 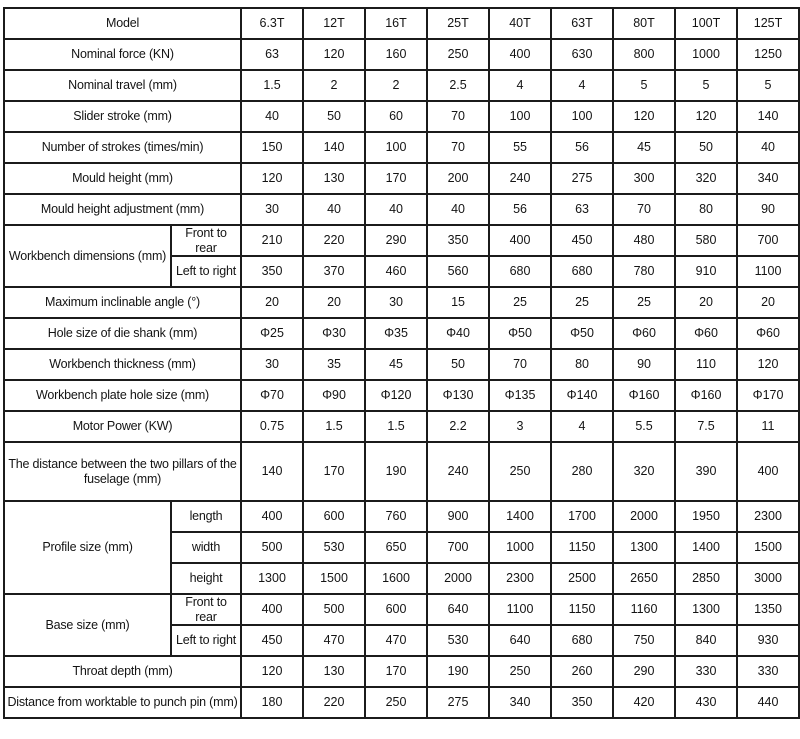 I want to click on spec-value-cell: 110, so click(x=706, y=364).